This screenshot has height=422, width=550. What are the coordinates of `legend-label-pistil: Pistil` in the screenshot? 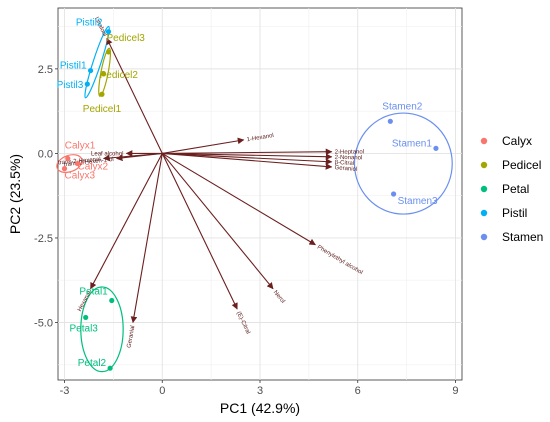 It's located at (514, 213).